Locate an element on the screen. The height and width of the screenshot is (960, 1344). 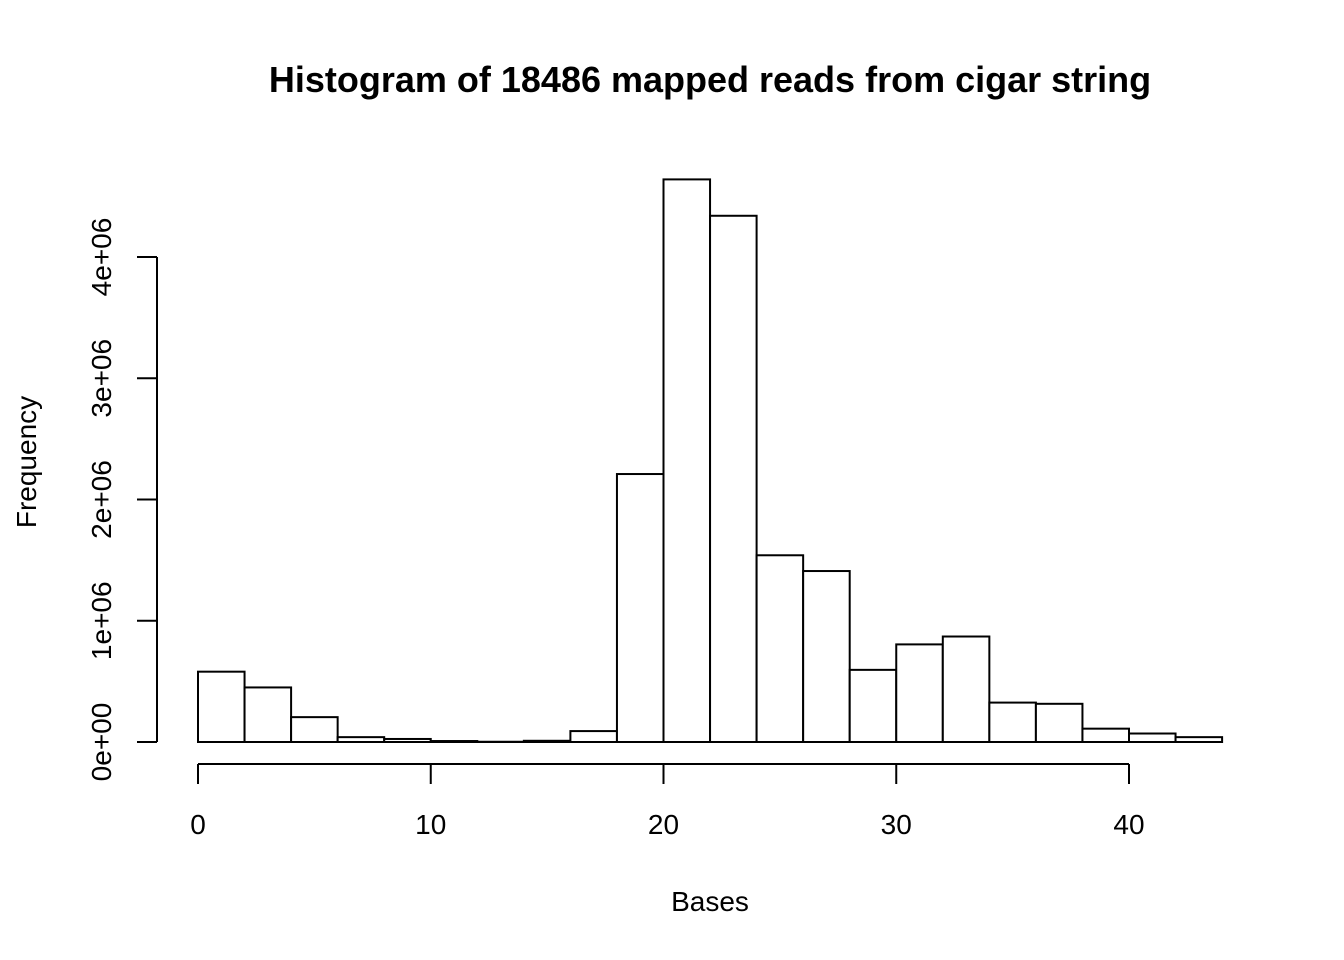
y-tick-label: 1e+06 is located at coordinates (101, 620).